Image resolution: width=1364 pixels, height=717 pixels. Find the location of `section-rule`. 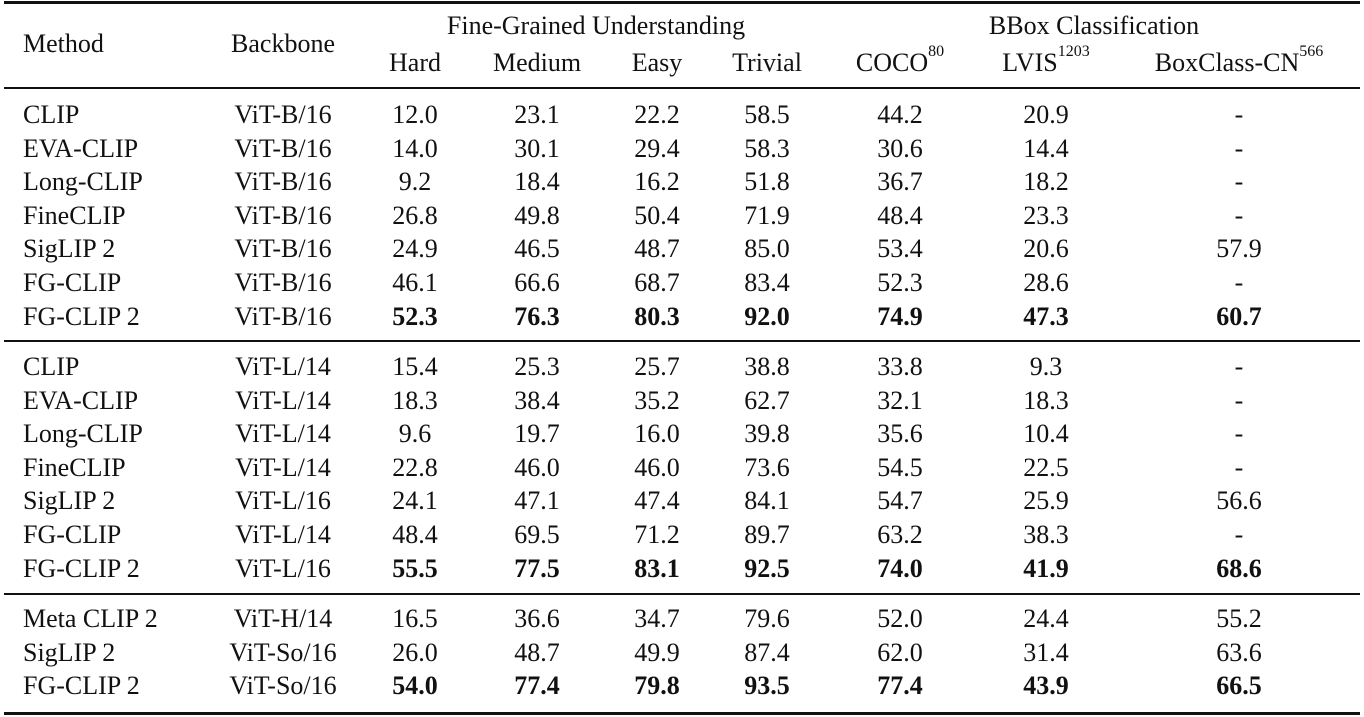

section-rule is located at coordinates (682, 341).